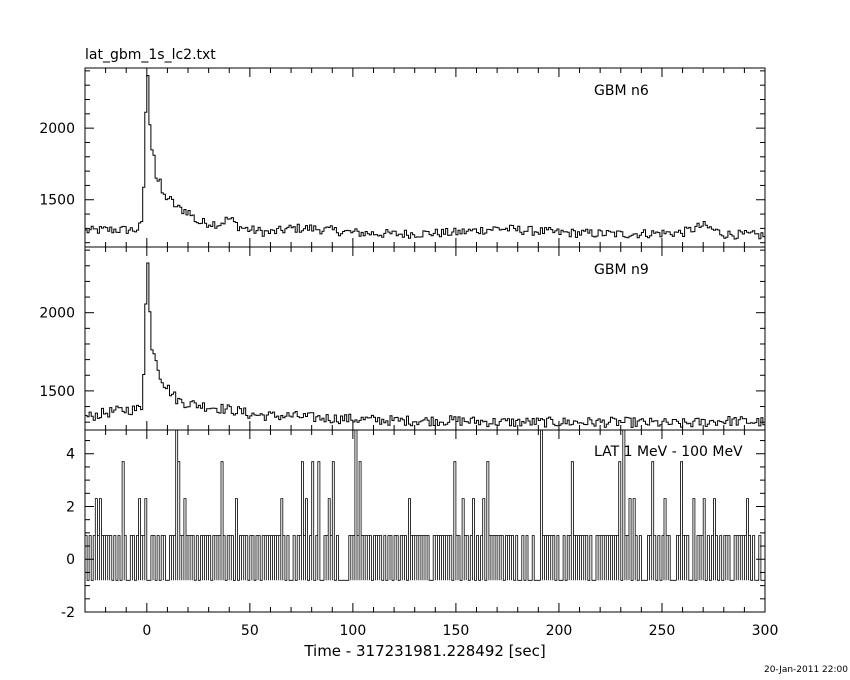  I want to click on x-tick-label: 100, so click(353, 631).